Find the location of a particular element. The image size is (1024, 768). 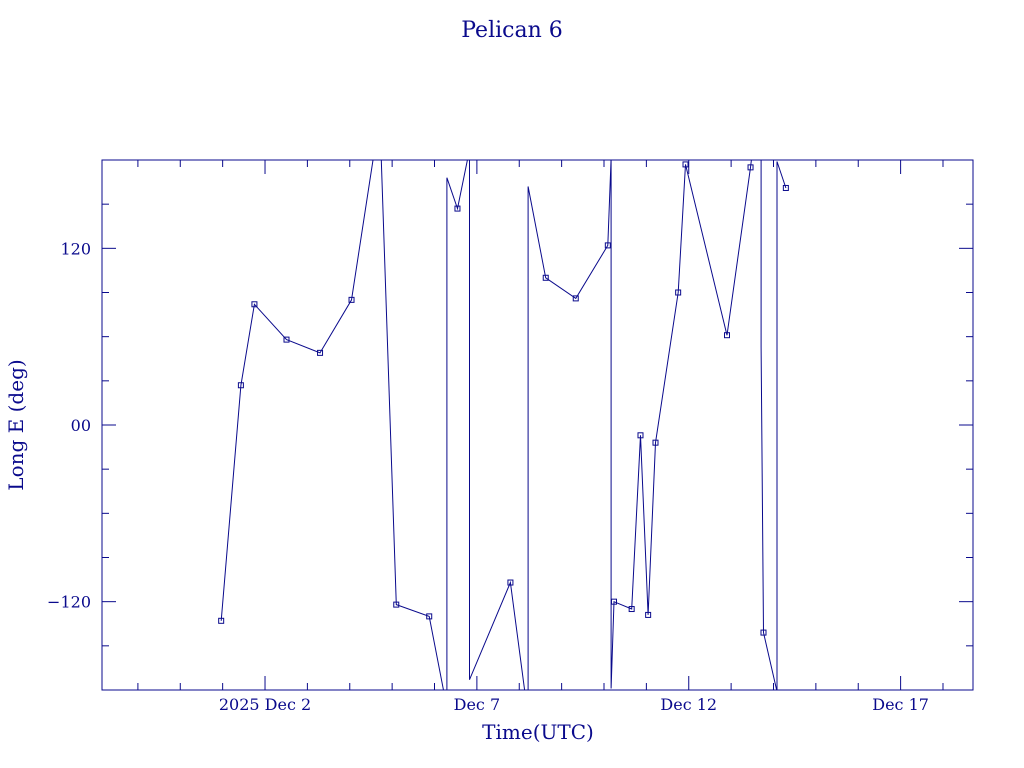

y-tick-labels: −120 00 120 is located at coordinates (69, 425).